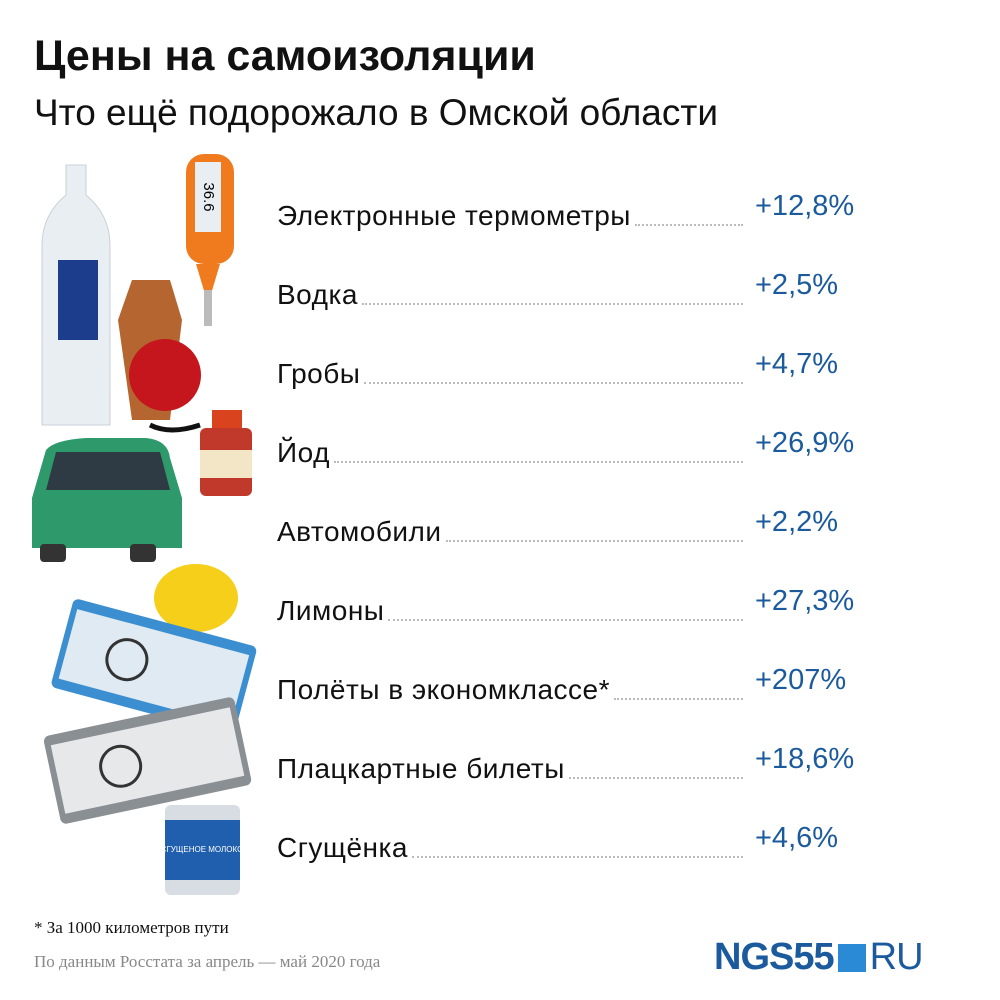 The image size is (1000, 1000). What do you see at coordinates (454, 215) in the screenshot?
I see `item-label: Электронные термометры` at bounding box center [454, 215].